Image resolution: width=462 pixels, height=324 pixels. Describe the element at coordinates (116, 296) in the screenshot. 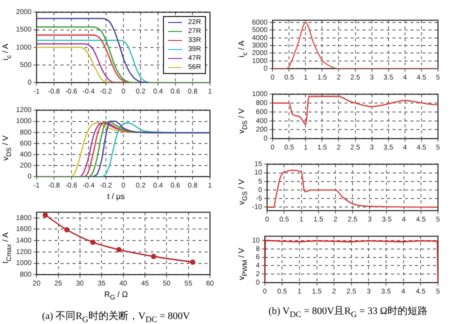

I see `x-axis-title: R$_{G}$ / Ω` at that location.